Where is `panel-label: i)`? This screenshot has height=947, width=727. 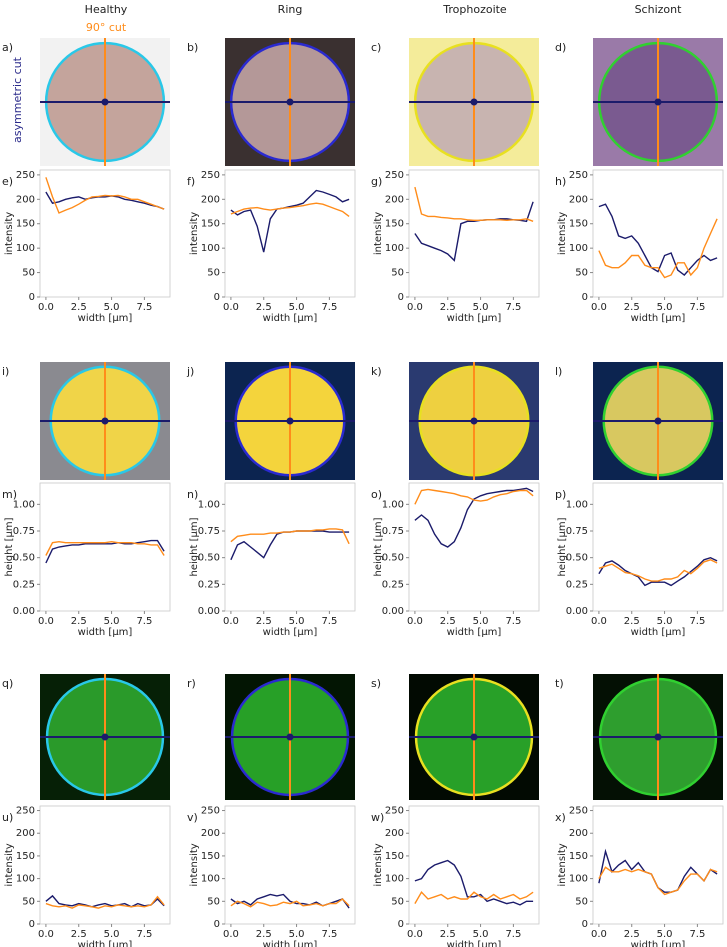
panel-label: i) is located at coordinates (5, 371).